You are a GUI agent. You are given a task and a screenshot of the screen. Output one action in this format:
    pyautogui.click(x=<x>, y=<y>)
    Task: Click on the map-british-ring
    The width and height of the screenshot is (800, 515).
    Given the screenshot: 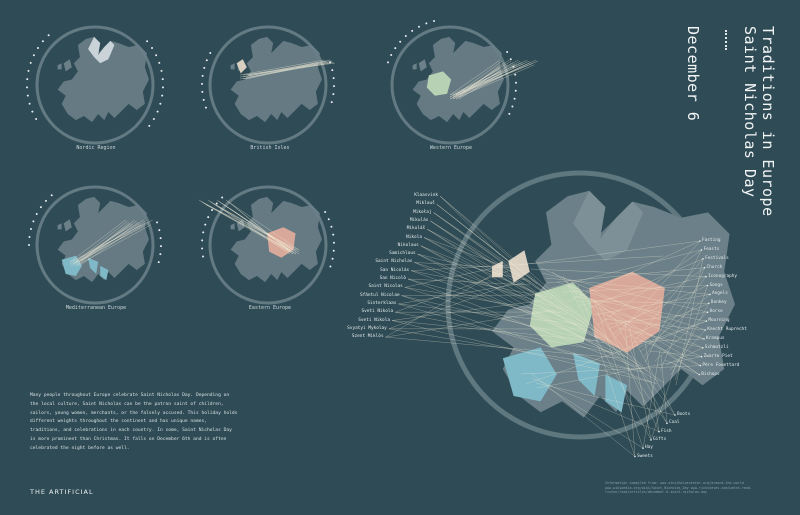 What is the action you would take?
    pyautogui.click(x=268, y=85)
    